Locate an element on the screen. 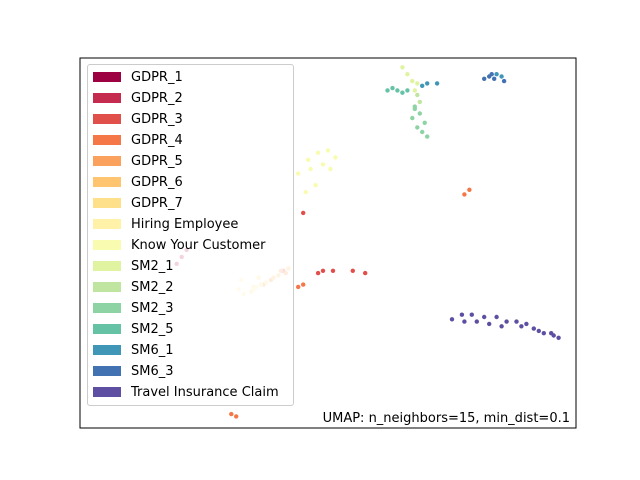 The width and height of the screenshot is (640, 480). legend-item: GDPR_3 is located at coordinates (138, 119).